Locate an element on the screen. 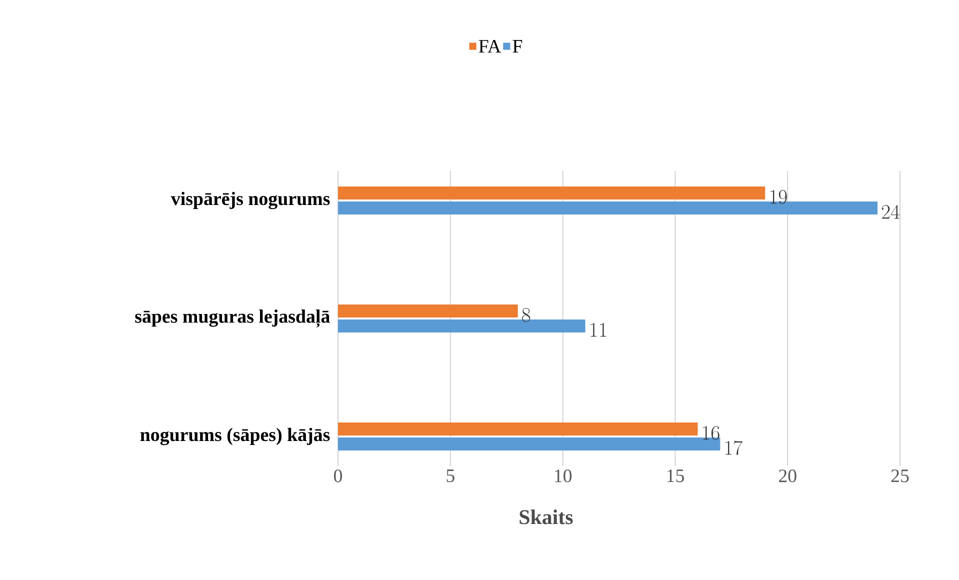 The image size is (959, 580). x-tick-label: 20 is located at coordinates (787, 476).